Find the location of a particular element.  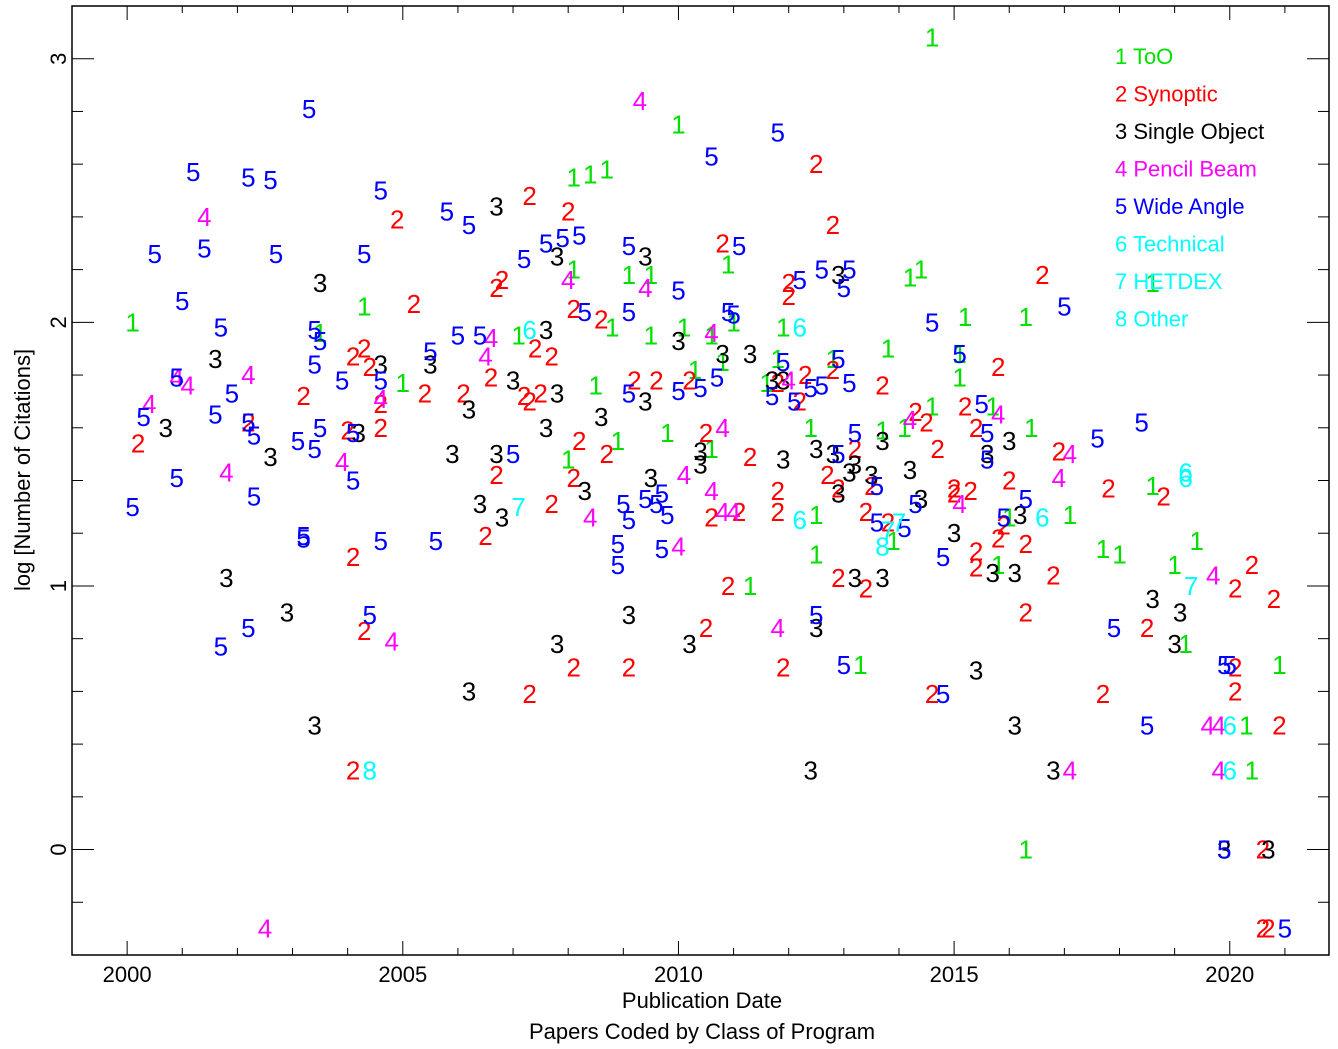

y-tick-label: 0 is located at coordinates (58, 849).